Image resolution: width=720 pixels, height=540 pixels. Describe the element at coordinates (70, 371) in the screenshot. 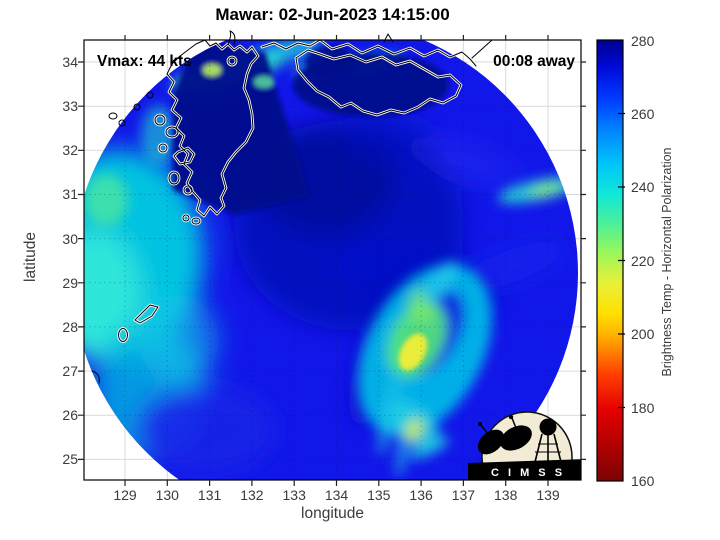

I see `y-tick-label: 27` at that location.